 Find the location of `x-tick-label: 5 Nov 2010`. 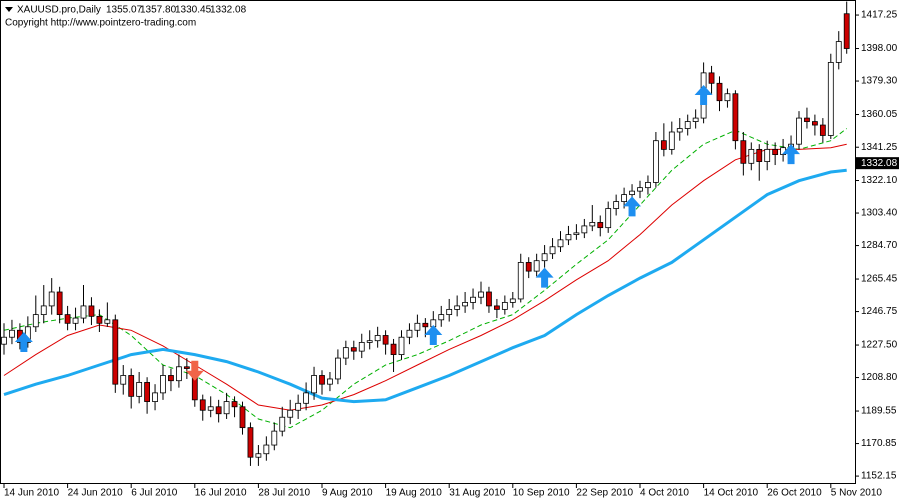

x-tick-label: 5 Nov 2010 is located at coordinates (857, 493).